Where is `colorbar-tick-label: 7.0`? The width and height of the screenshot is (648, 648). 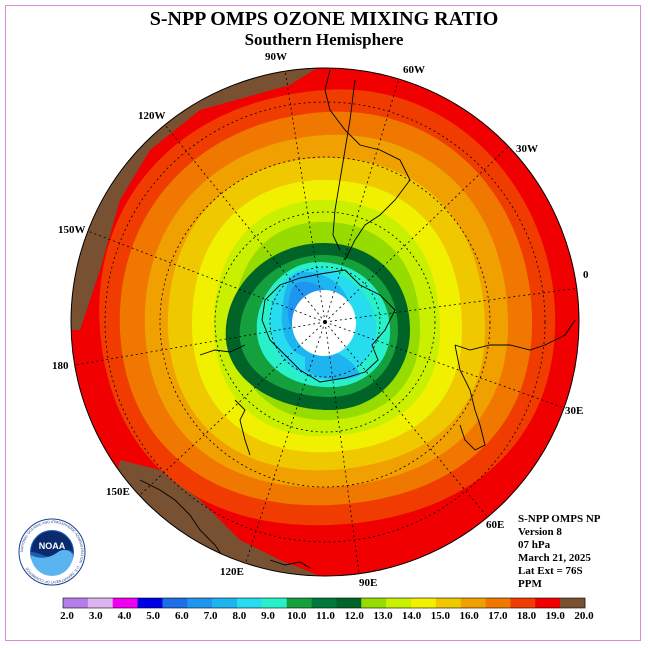
colorbar-tick-label: 7.0 is located at coordinates (211, 616).